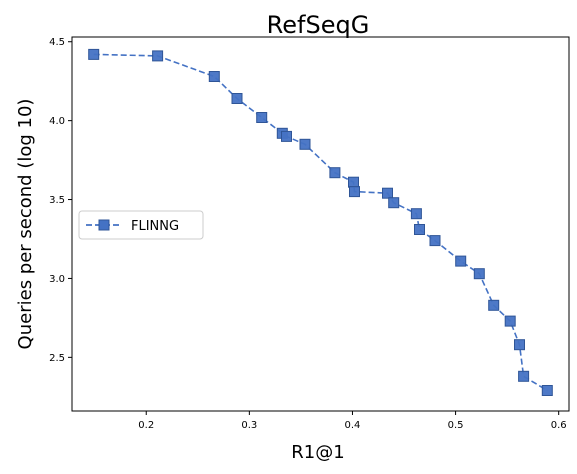  I want to click on x-axis-label: R1@1, so click(317, 452).